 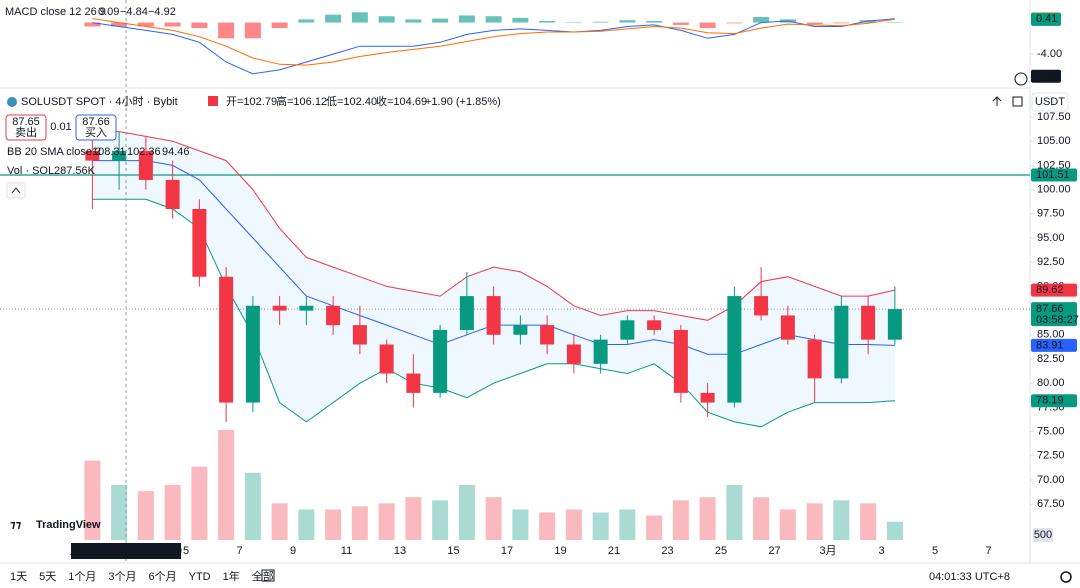 I want to click on y-tick-label: 100.00, so click(x=1054, y=190).